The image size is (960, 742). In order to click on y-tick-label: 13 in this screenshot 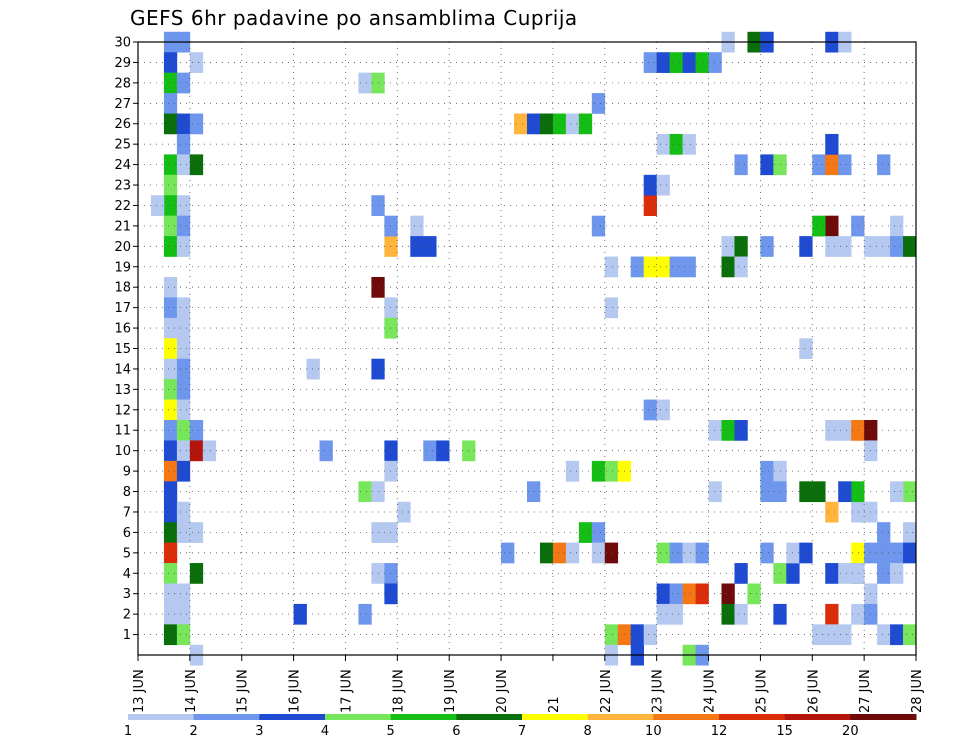, I will do `click(122, 390)`.